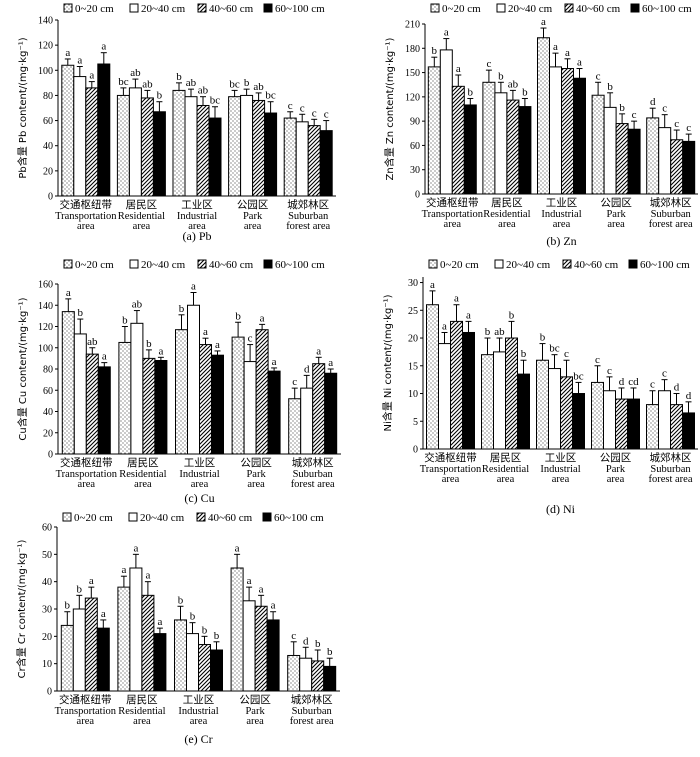  I want to click on category-label-en: Park, so click(616, 469).